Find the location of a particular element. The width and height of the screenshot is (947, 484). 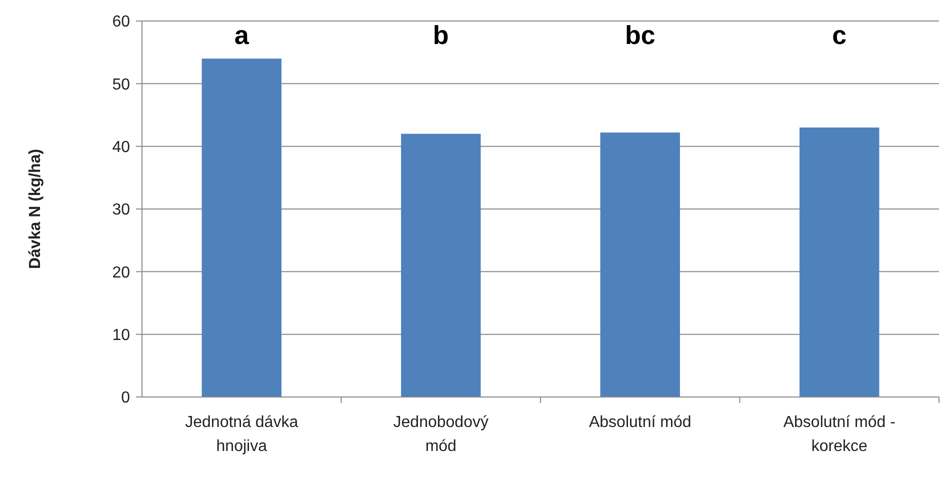

annotation: b is located at coordinates (440, 35).